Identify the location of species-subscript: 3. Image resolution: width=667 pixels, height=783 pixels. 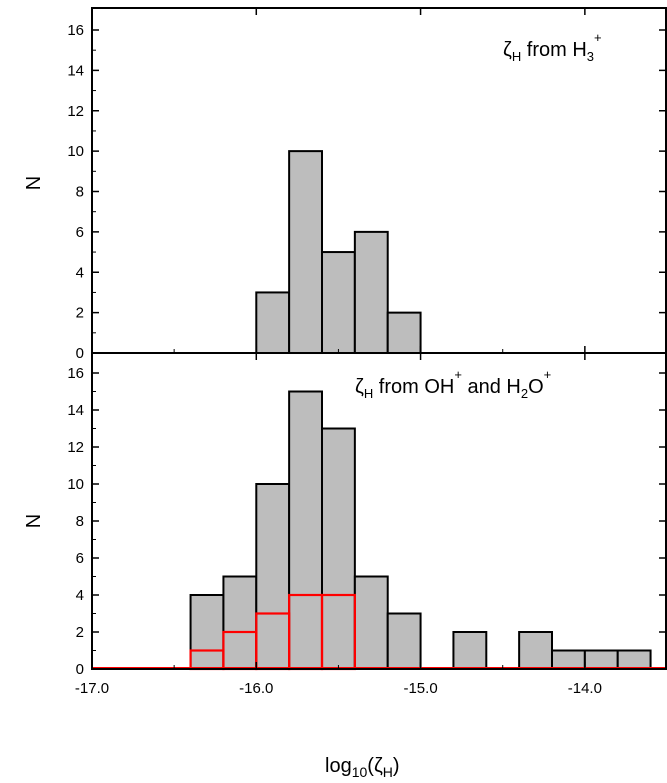
(590, 56).